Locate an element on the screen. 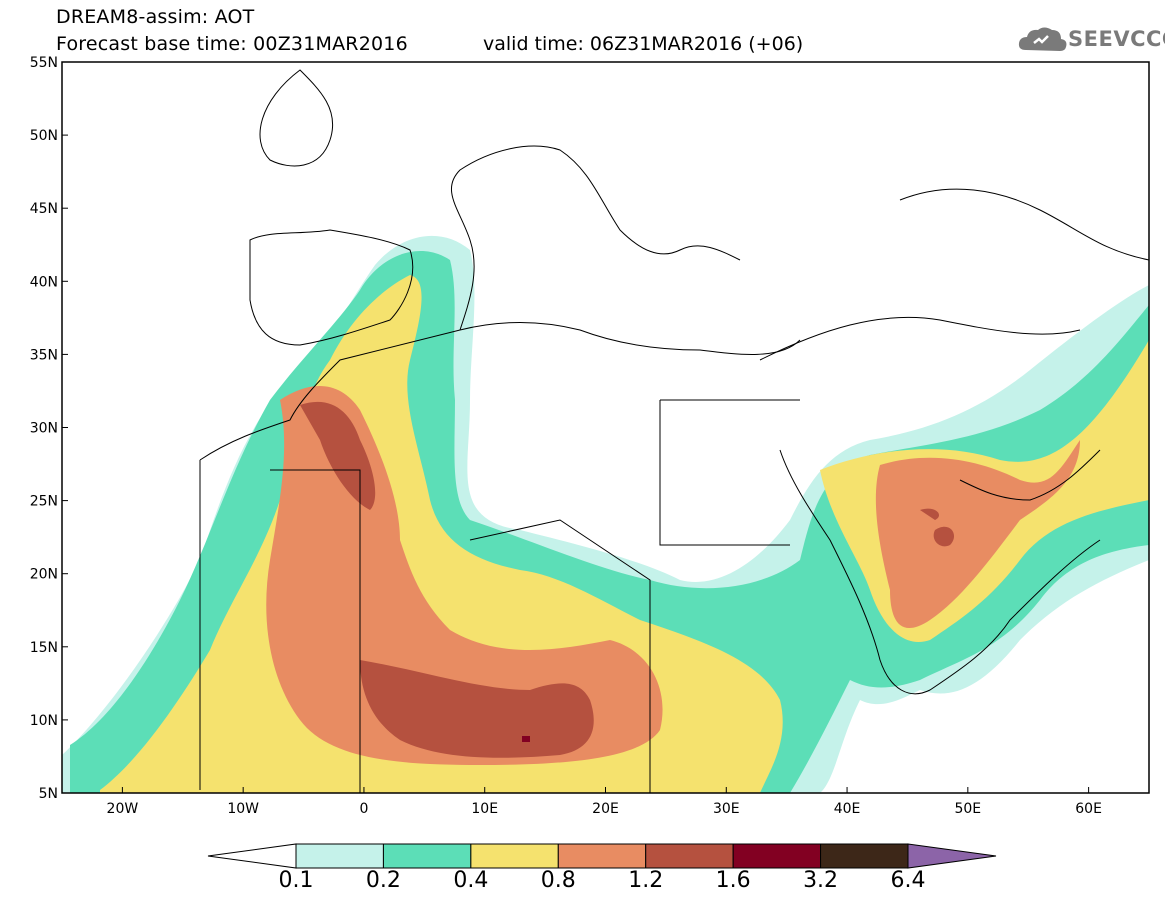 The width and height of the screenshot is (1165, 905). lat-tick-label: 35N is located at coordinates (44, 355).